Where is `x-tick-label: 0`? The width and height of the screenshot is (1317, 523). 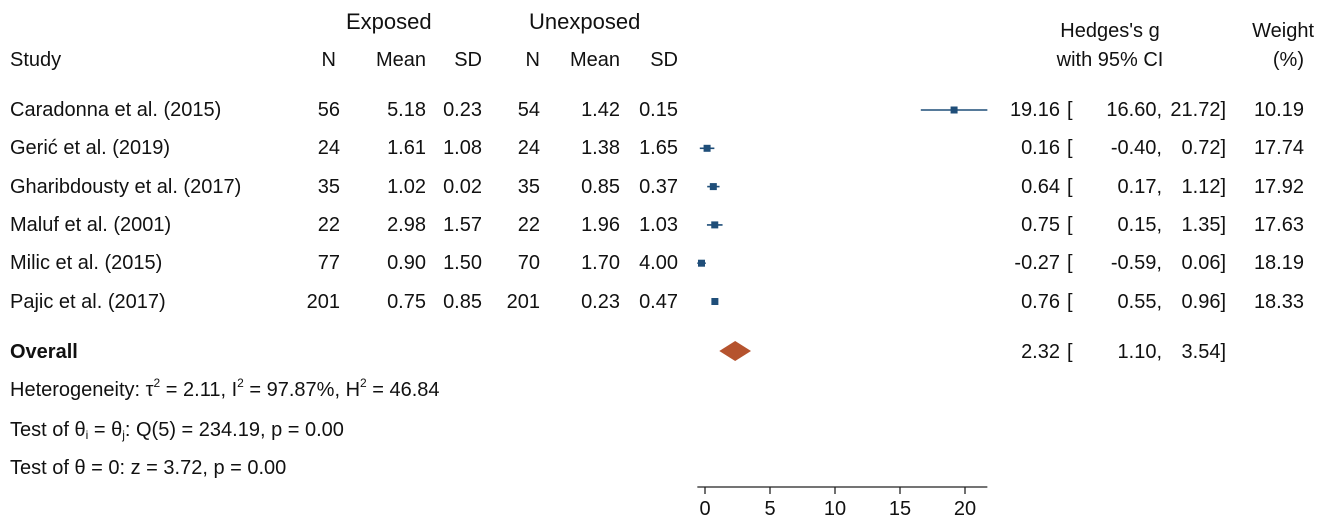 x-tick-label: 0 is located at coordinates (704, 509).